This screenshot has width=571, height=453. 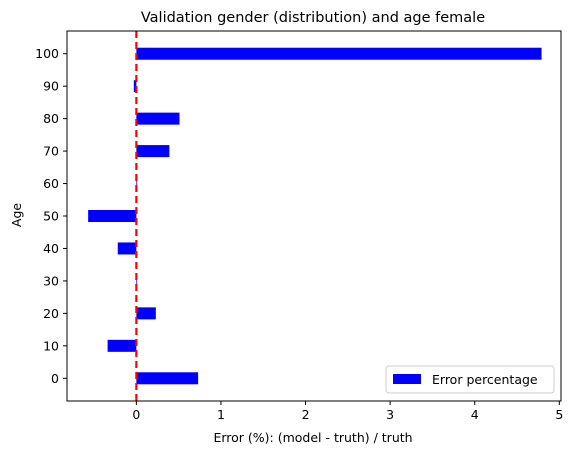 What do you see at coordinates (55, 378) in the screenshot?
I see `y-tick-label: 0` at bounding box center [55, 378].